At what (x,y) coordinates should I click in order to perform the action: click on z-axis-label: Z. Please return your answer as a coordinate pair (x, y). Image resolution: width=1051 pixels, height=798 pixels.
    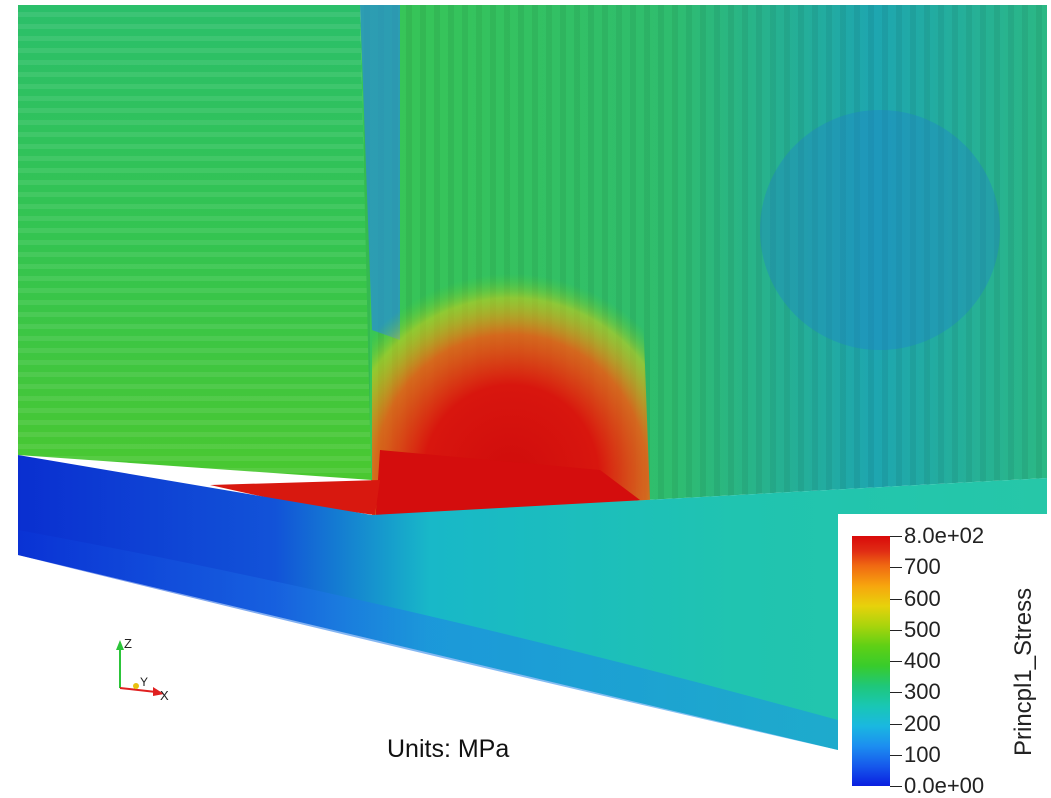
    Looking at the image, I should click on (128, 643).